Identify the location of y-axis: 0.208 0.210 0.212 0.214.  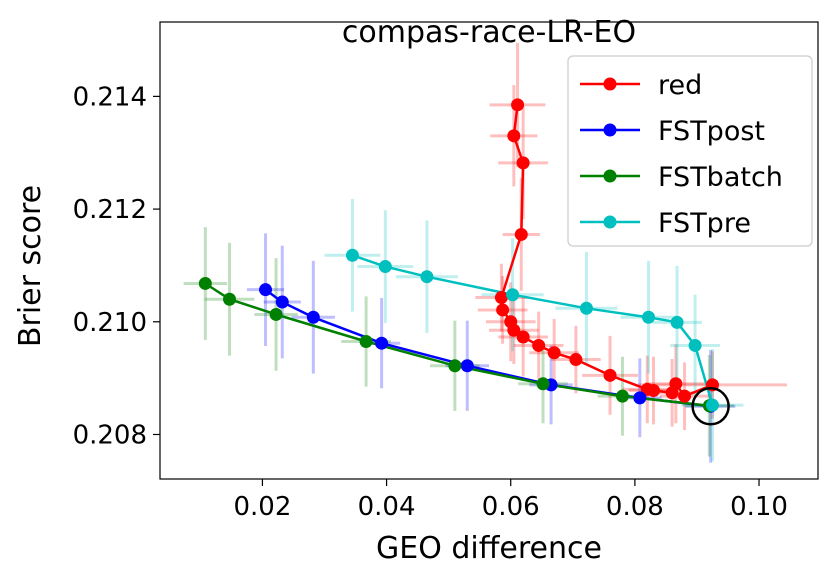
(116, 266).